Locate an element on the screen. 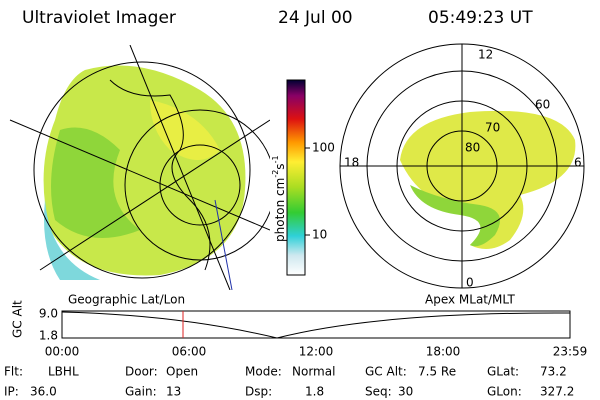 The height and width of the screenshot is (400, 600). field-label: Flt: is located at coordinates (13, 372).